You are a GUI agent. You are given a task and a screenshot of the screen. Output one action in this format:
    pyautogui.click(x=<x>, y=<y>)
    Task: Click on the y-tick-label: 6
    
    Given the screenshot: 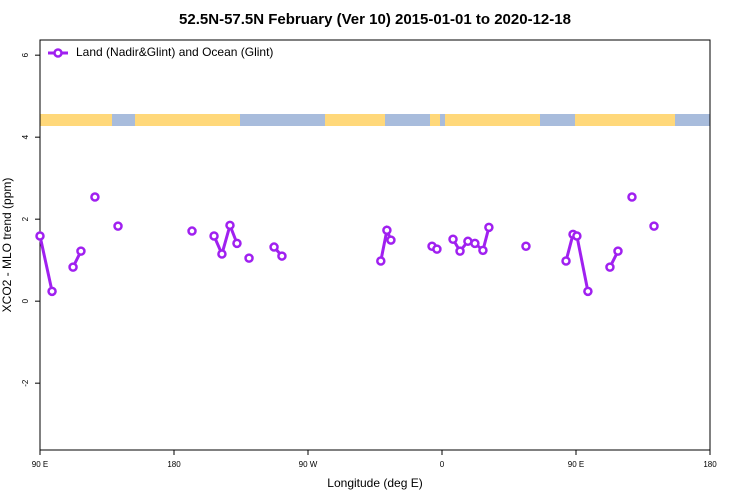 What is the action you would take?
    pyautogui.click(x=25, y=54)
    